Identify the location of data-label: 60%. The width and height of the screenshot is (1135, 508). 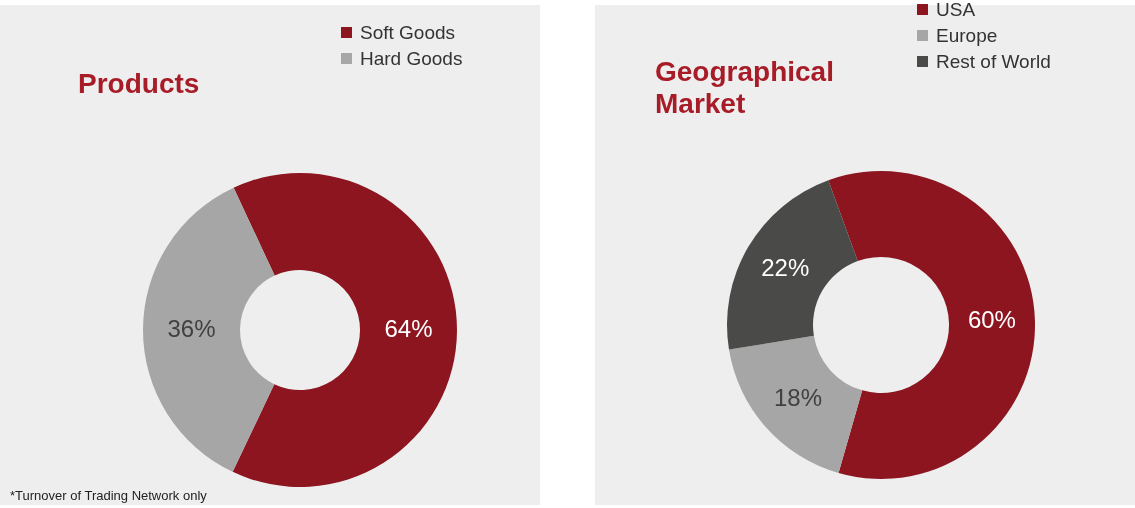
(991, 320).